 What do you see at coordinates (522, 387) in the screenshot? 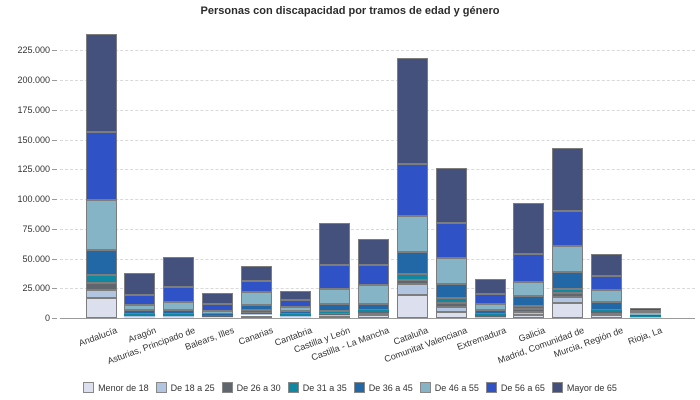
I see `legend-label: De 56 a 65` at bounding box center [522, 387].